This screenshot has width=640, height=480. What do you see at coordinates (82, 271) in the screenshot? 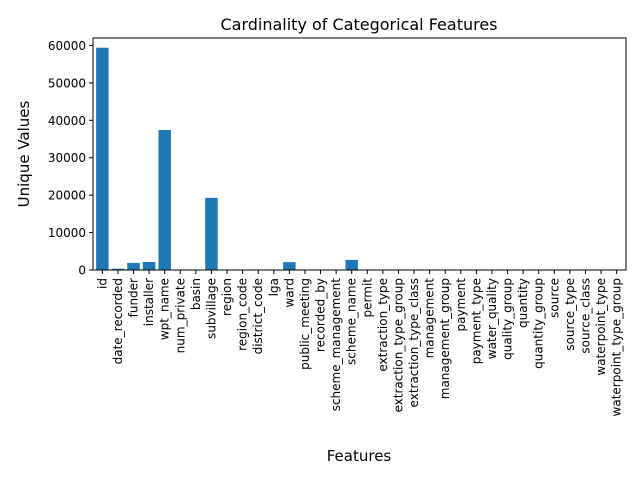
I see `y-tick-label: 0` at bounding box center [82, 271].